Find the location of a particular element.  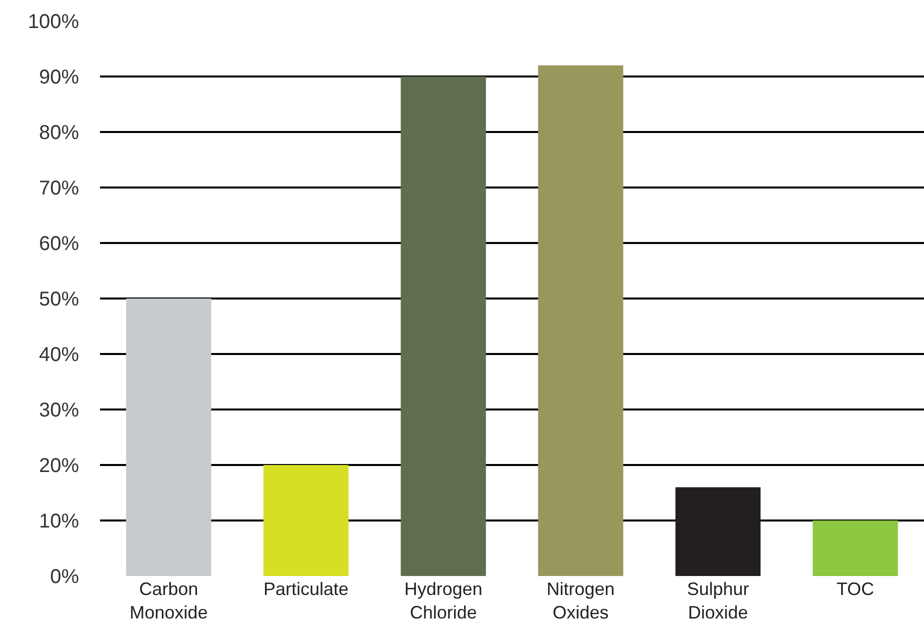

y-tick-label: 30% is located at coordinates (59, 411).